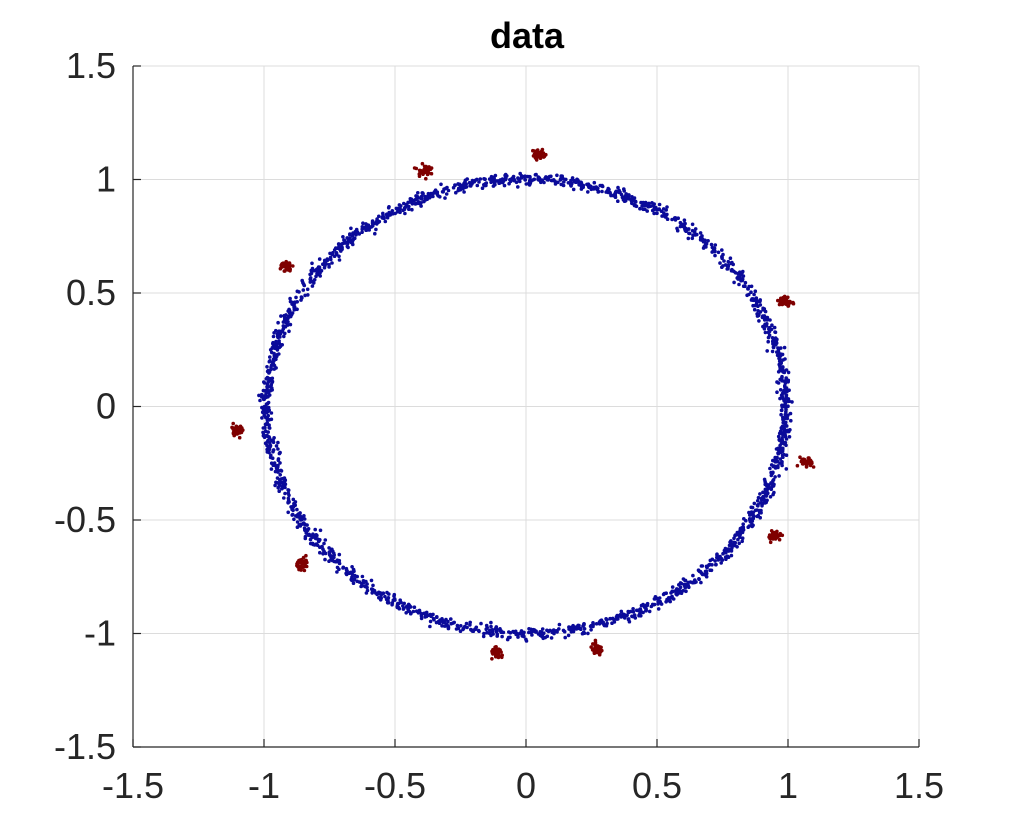 The width and height of the screenshot is (1016, 840). What do you see at coordinates (85, 519) in the screenshot?
I see `y-tick-label: -0.5` at bounding box center [85, 519].